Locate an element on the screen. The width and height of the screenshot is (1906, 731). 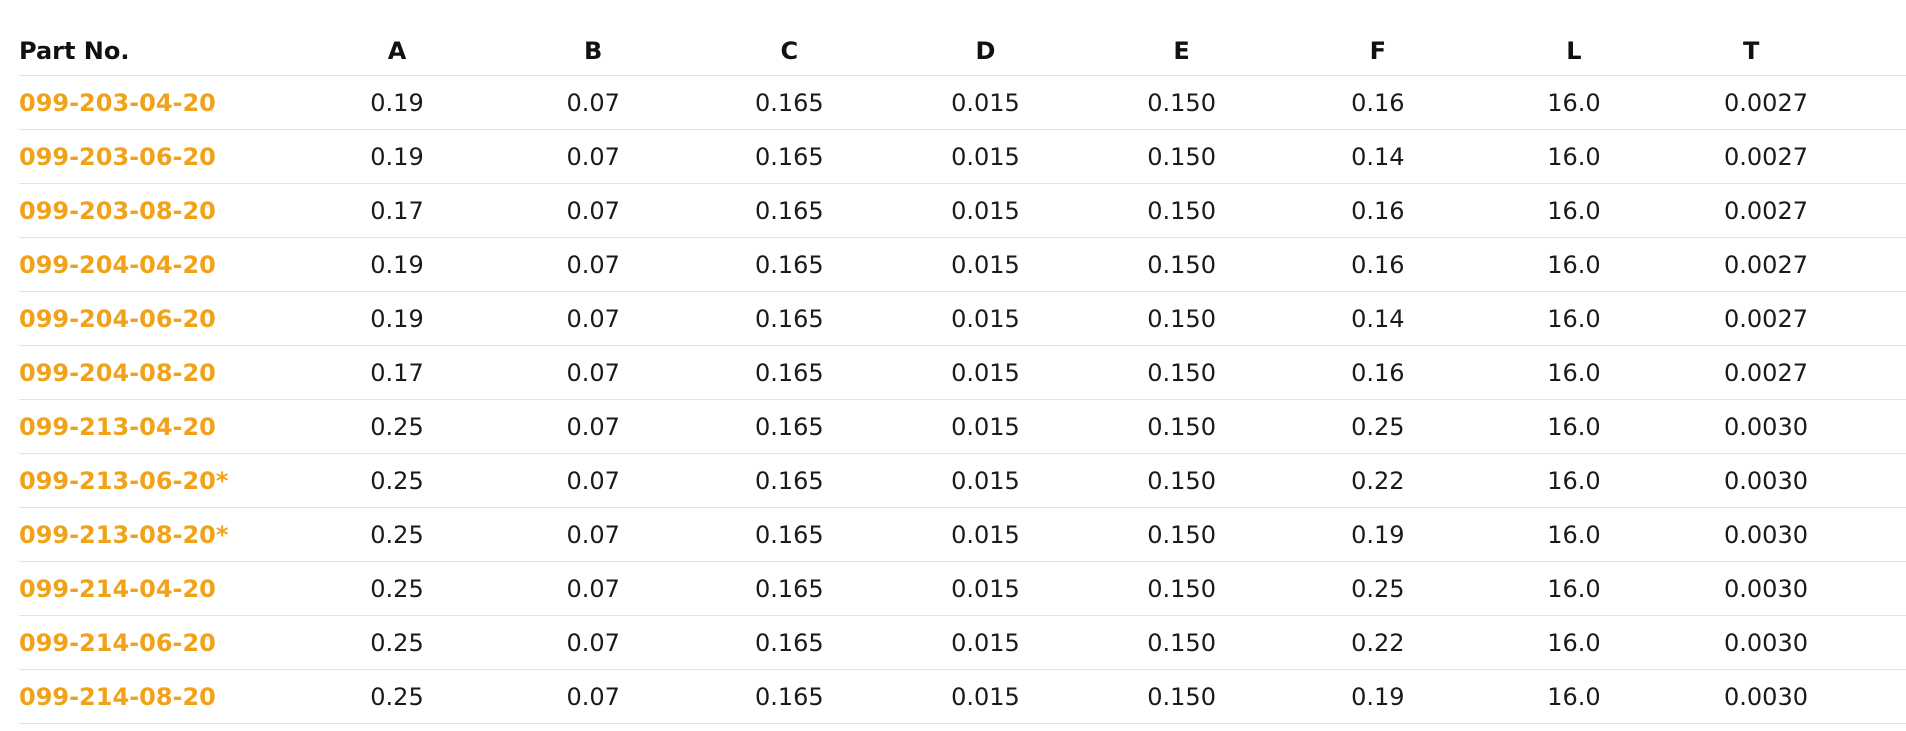
header-row: Part No. A B C D E F L T is located at coordinates (962, 51).